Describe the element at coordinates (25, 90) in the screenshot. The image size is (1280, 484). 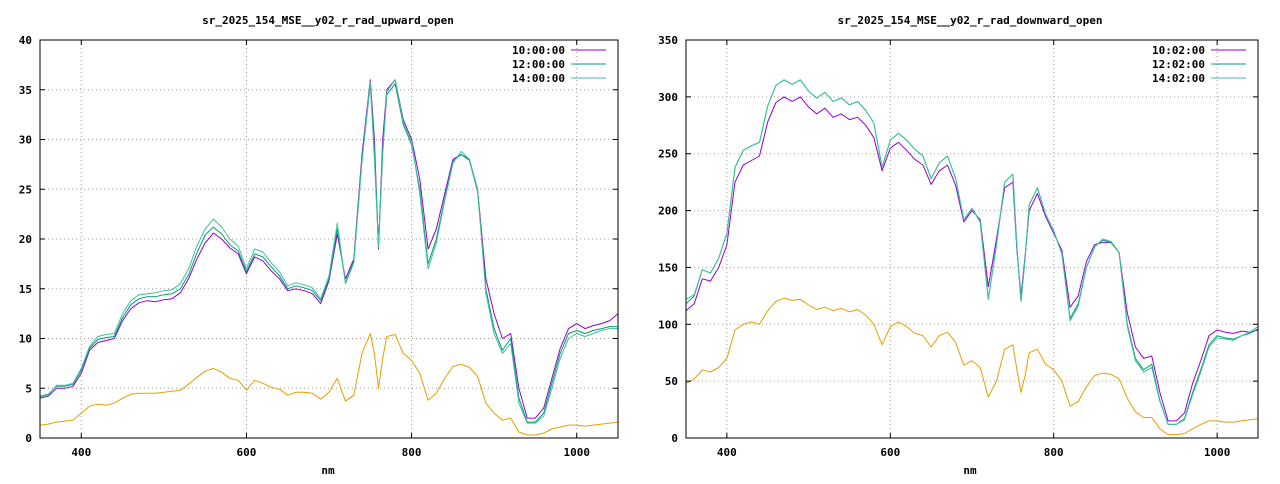
I see `y-tick-label: 35` at that location.